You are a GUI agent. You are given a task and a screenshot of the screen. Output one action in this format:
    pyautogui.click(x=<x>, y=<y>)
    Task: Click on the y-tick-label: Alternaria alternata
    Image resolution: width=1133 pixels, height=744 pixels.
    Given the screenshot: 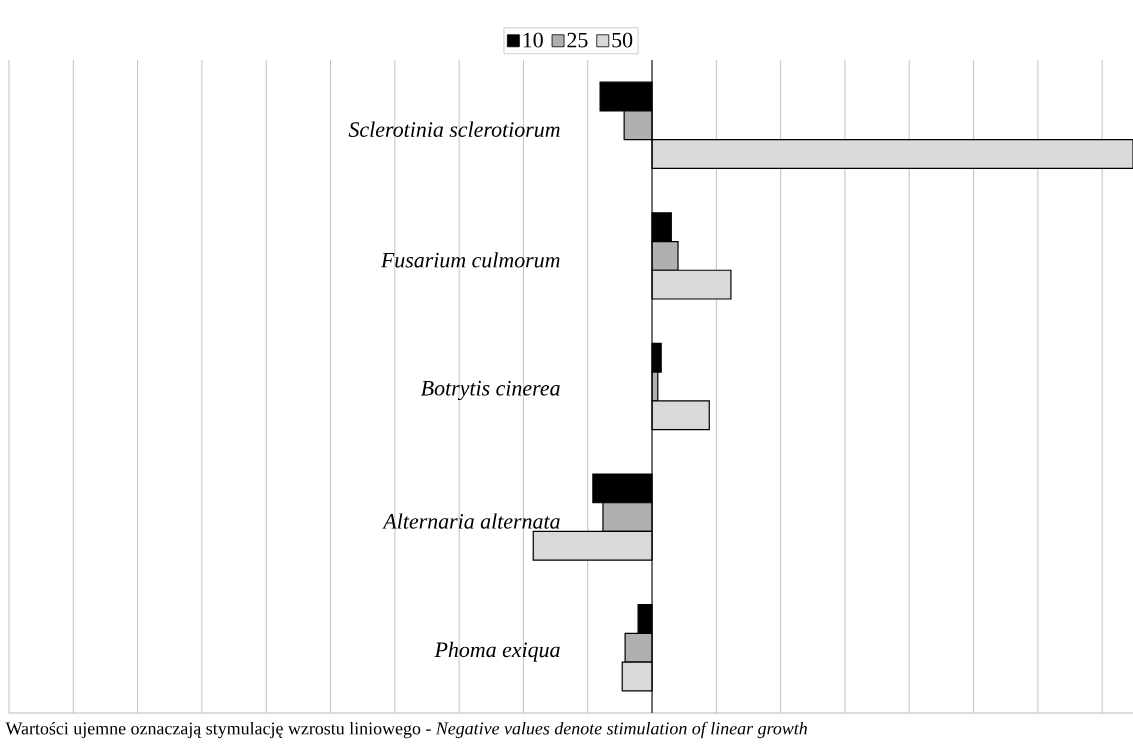 What is the action you would take?
    pyautogui.click(x=471, y=521)
    